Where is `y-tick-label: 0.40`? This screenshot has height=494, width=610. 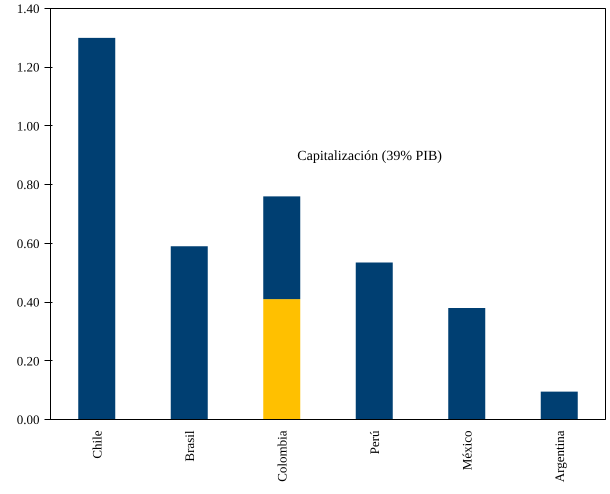
y-tick-label: 0.40 is located at coordinates (28, 302).